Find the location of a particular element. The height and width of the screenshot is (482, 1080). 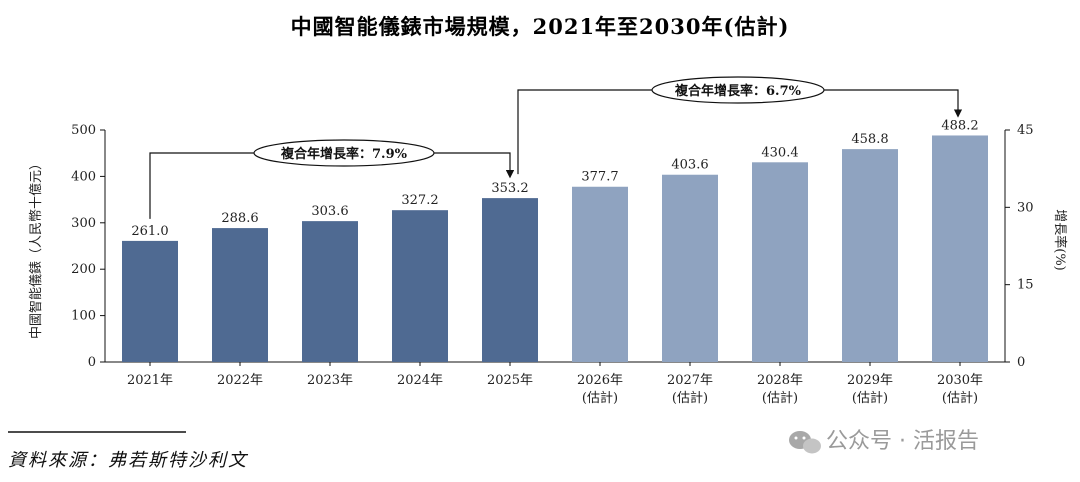

data-label: 377.7 is located at coordinates (599, 177).